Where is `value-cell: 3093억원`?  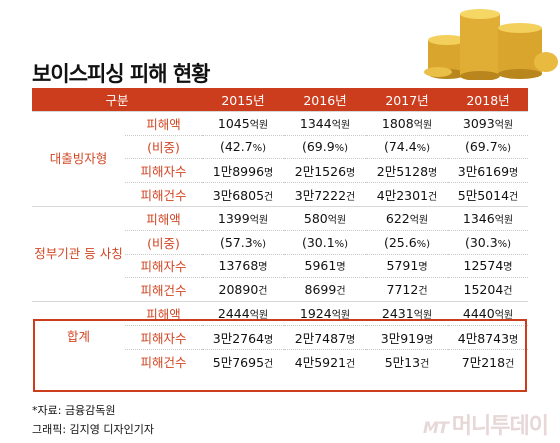
value-cell: 3093억원 is located at coordinates (488, 123).